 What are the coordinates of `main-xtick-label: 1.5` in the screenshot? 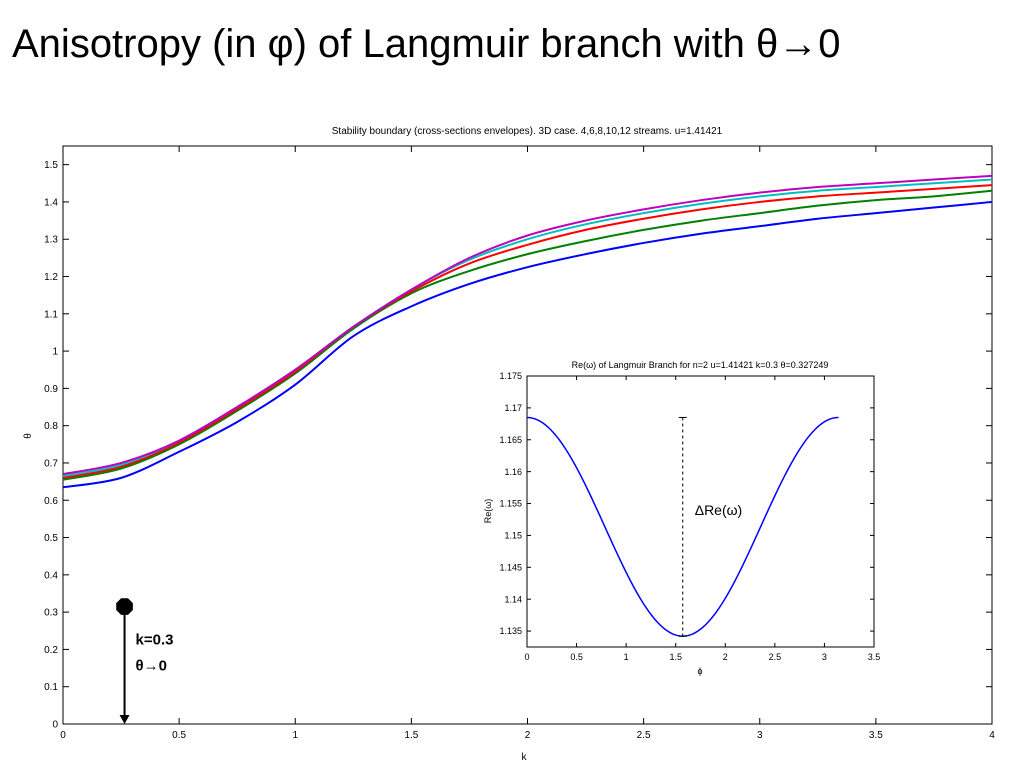 It's located at (411, 735).